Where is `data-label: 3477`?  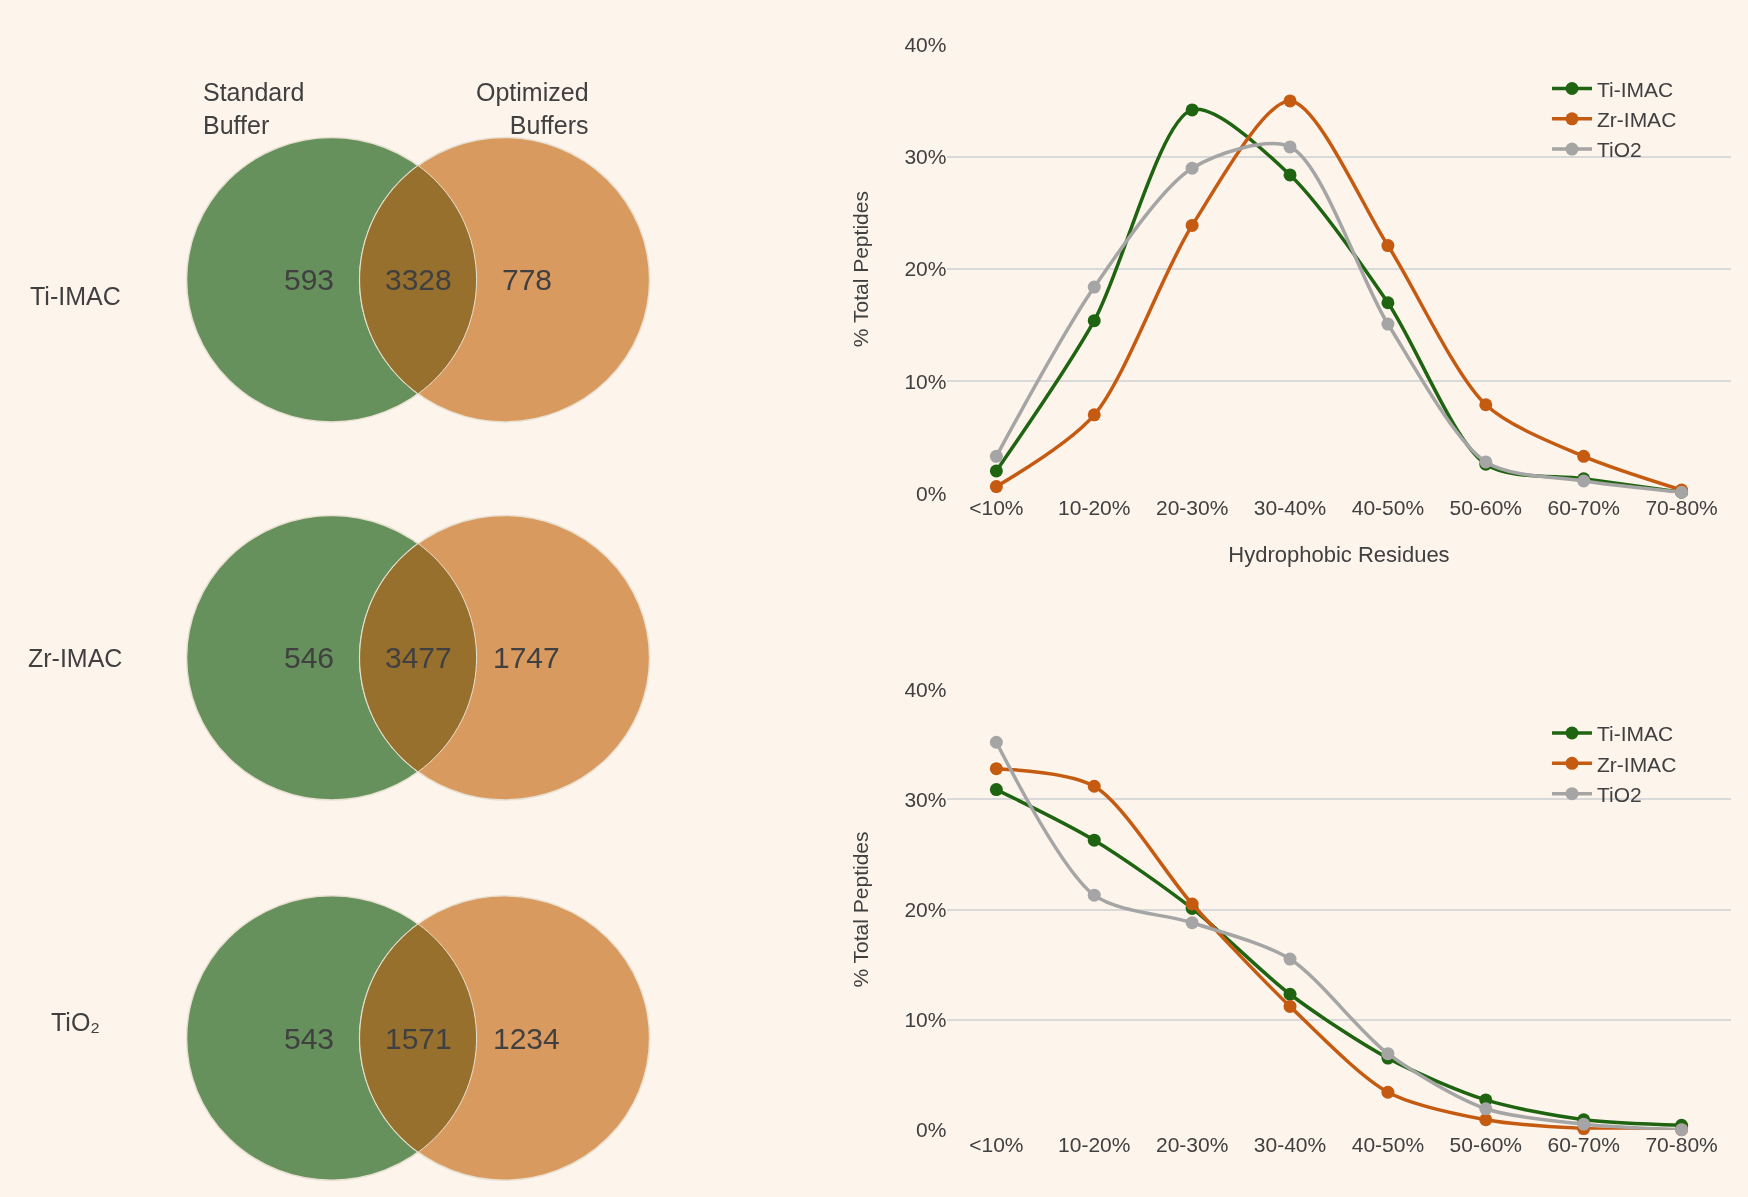
data-label: 3477 is located at coordinates (418, 657).